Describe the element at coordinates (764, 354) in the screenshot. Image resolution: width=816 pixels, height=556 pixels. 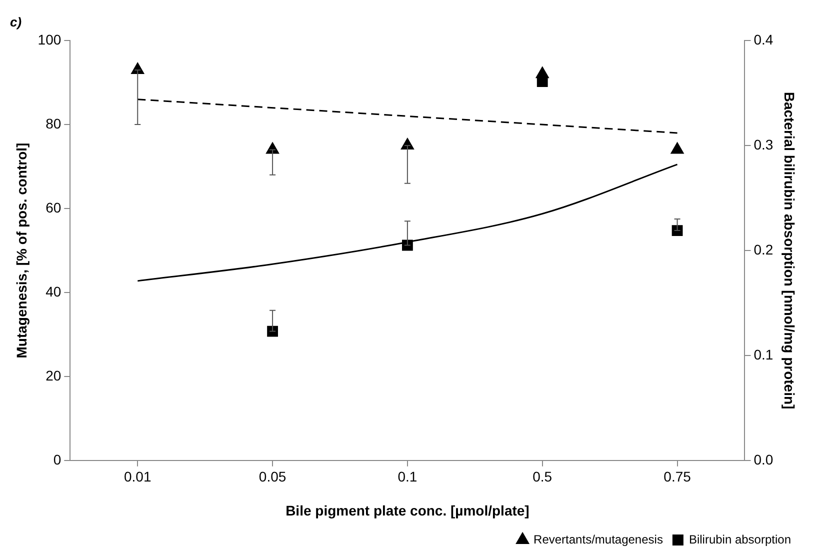
I see `y2-tick-label: 0.1` at that location.